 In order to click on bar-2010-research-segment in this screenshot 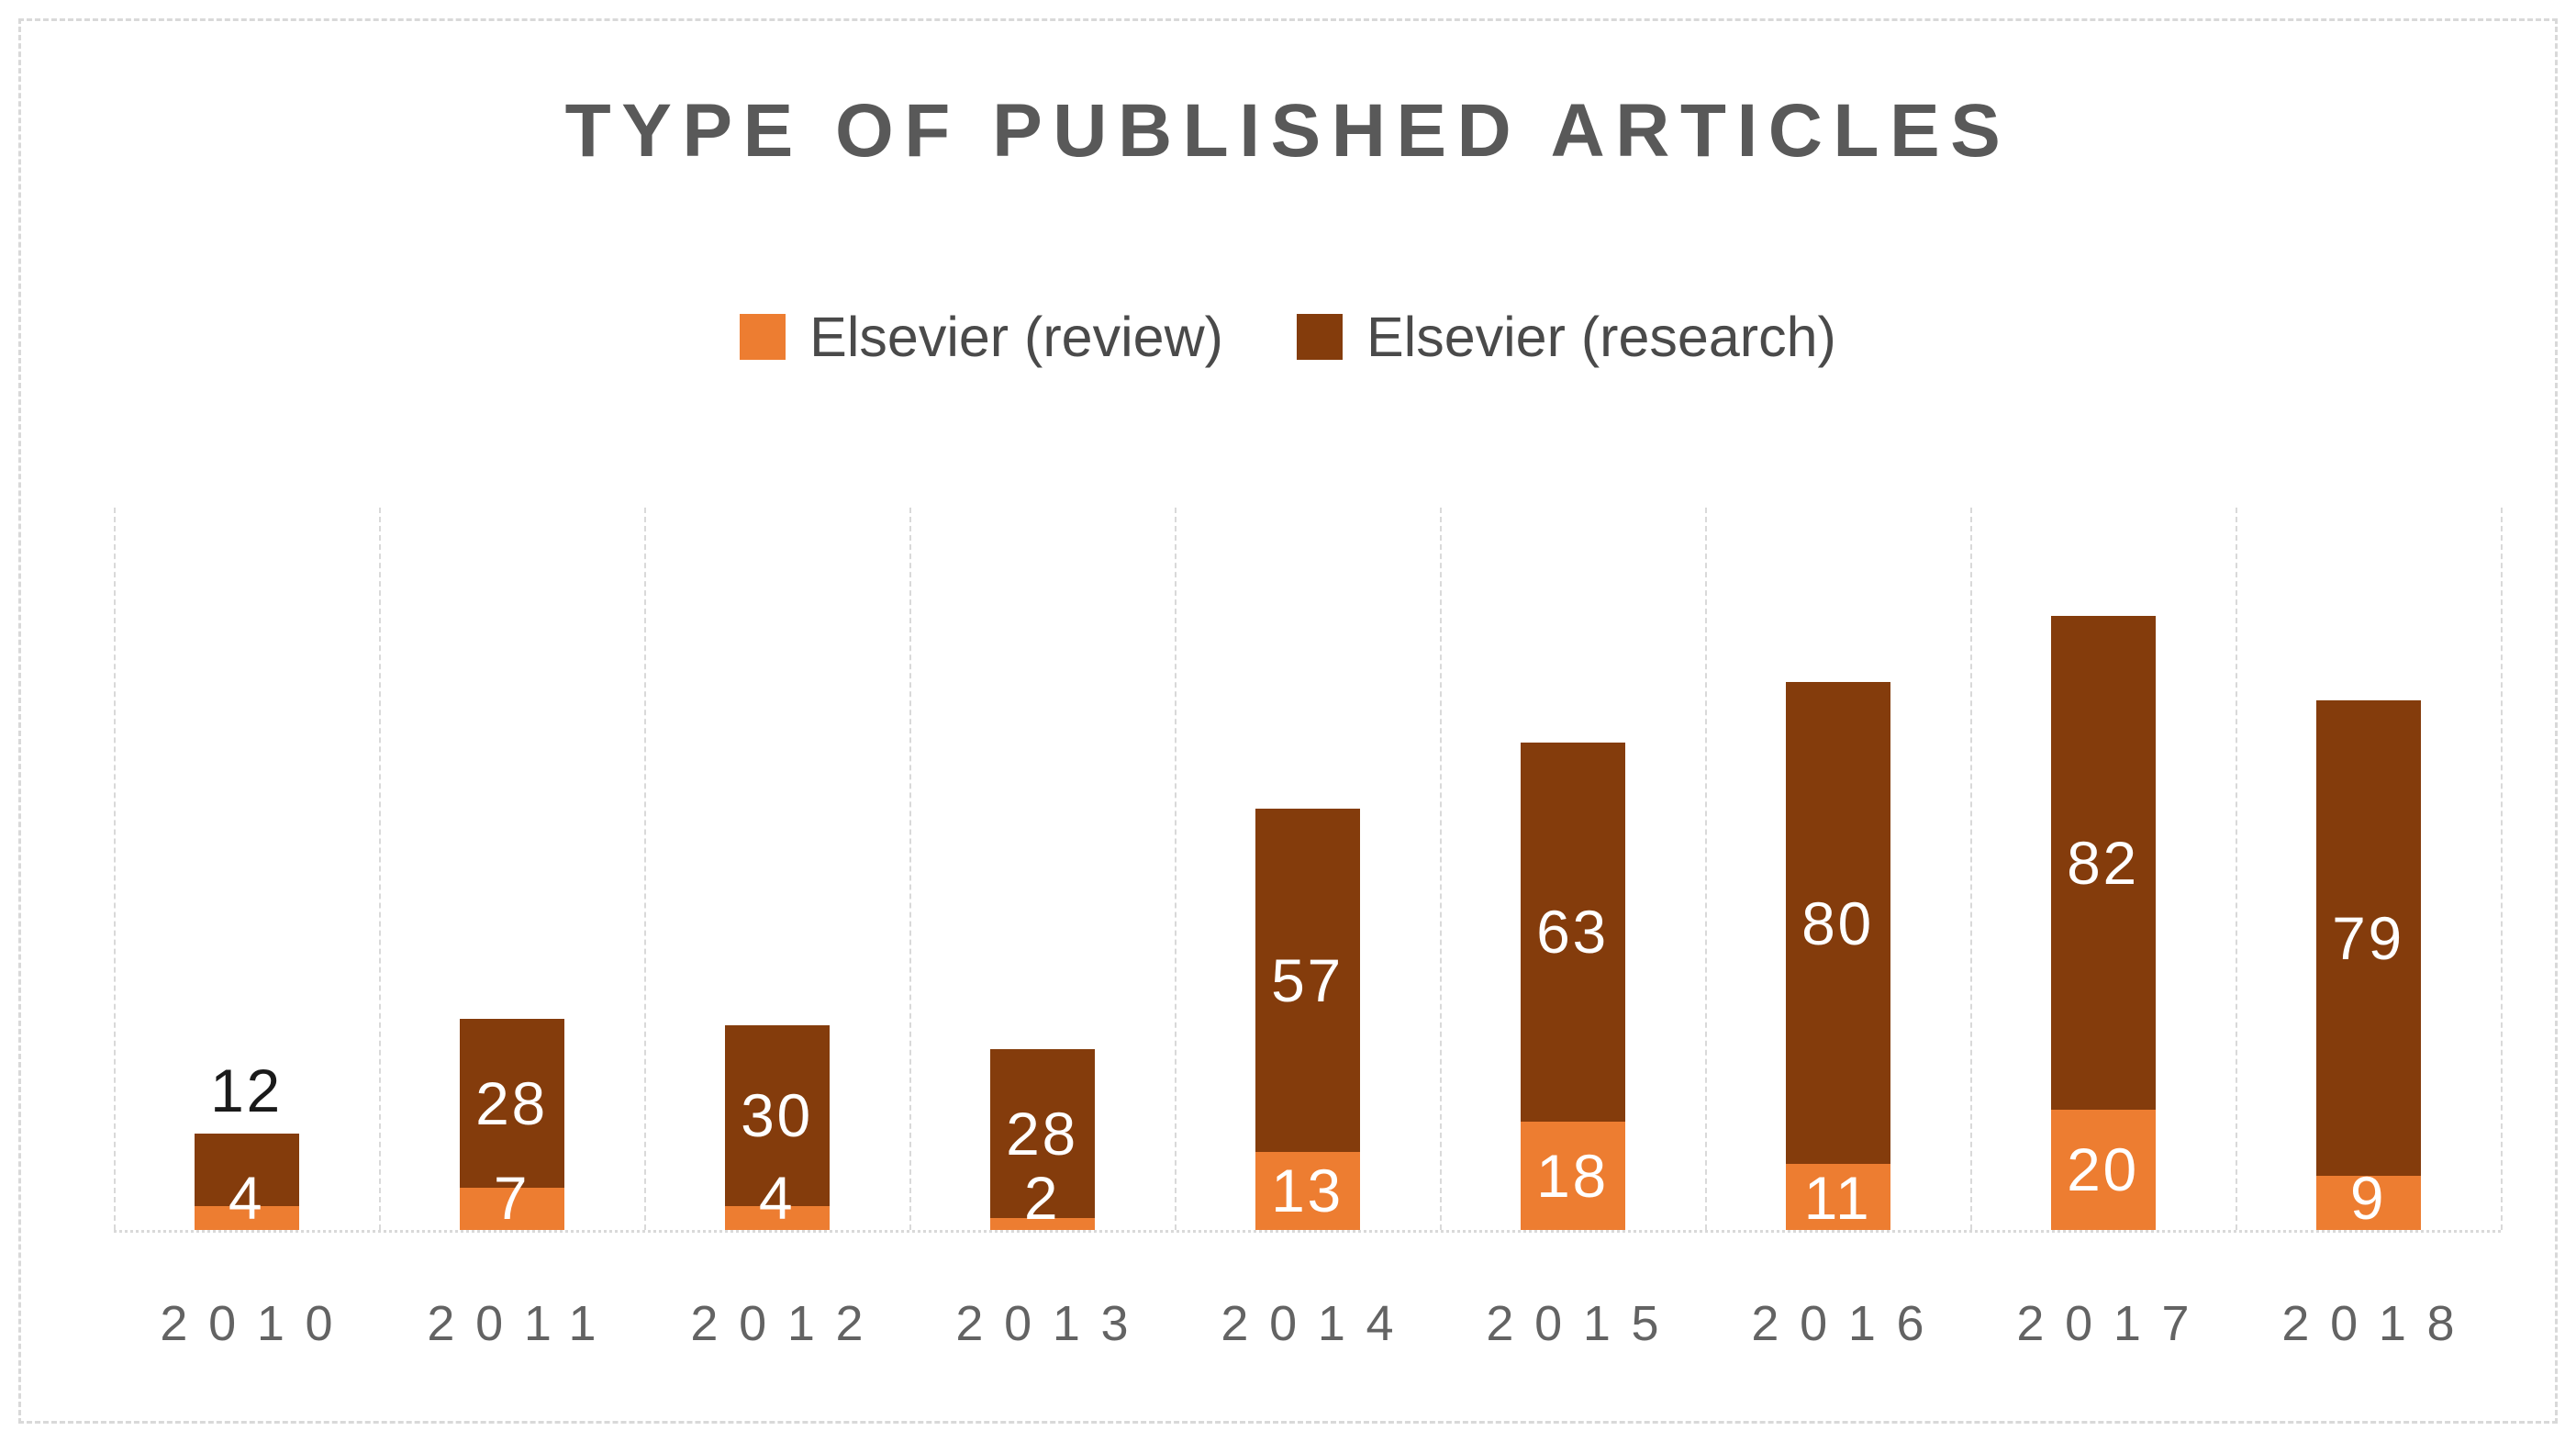, I will do `click(246, 1170)`.